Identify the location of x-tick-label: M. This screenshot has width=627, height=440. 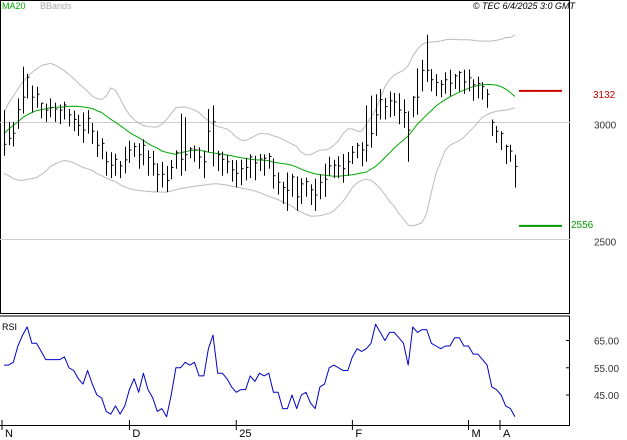
(476, 434).